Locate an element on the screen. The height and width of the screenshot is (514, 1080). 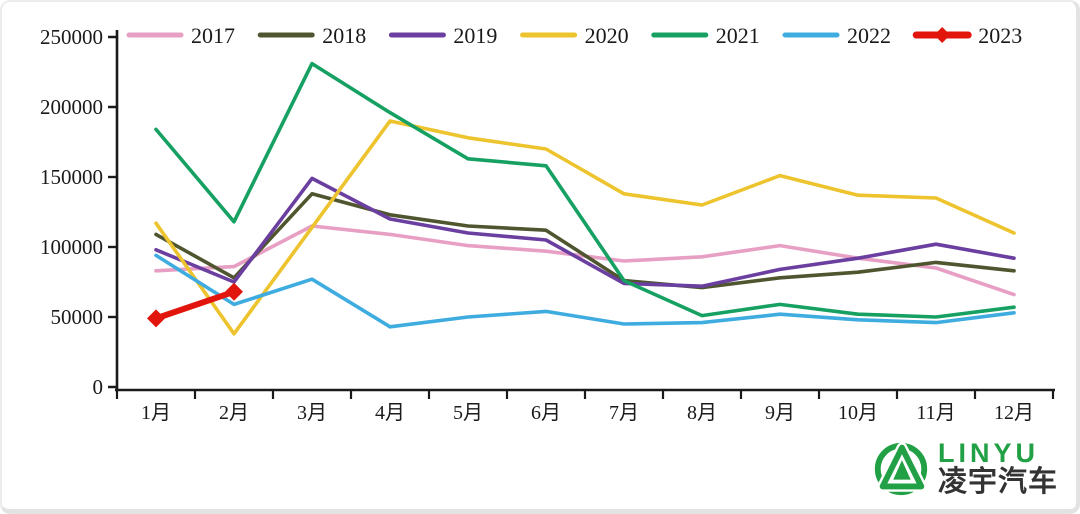
legend-label-2017: 2017 is located at coordinates (213, 35).